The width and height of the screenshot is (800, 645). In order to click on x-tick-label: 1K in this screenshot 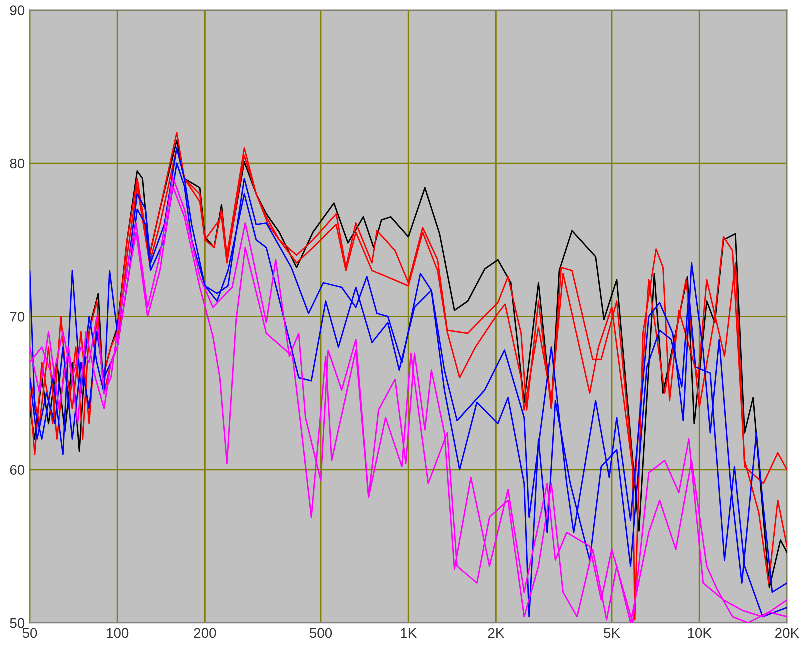, I will do `click(409, 633)`.